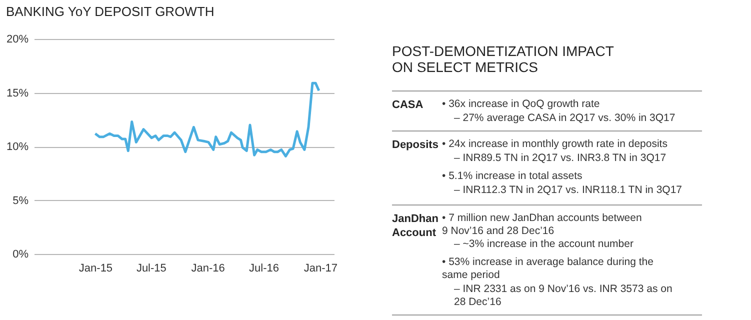 Image resolution: width=751 pixels, height=320 pixels. I want to click on text: – INR 2331 as on 9 Nov’16 vs. INR 3573 as on 28 Dec’16, so click(563, 295).